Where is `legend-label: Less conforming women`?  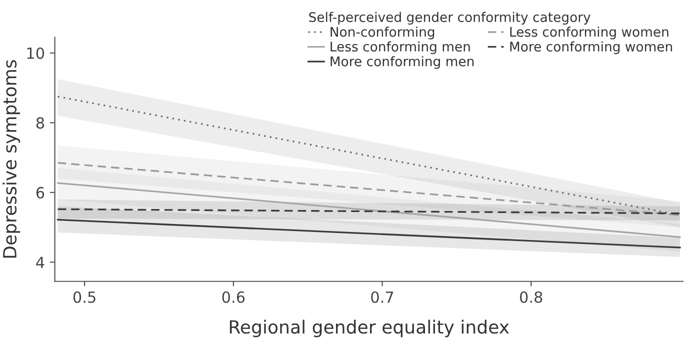
legend-label: Less conforming women is located at coordinates (589, 33).